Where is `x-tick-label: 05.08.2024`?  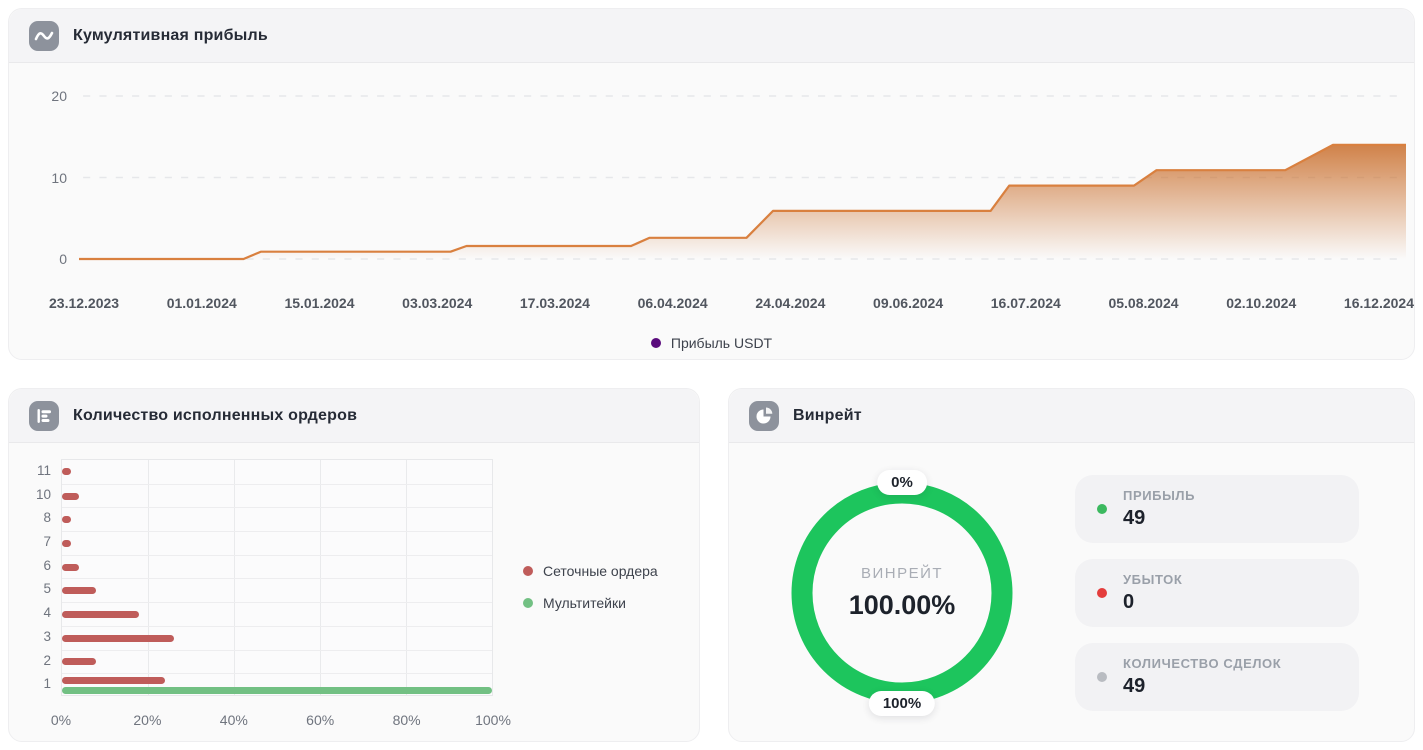
x-tick-label: 05.08.2024 is located at coordinates (1143, 303).